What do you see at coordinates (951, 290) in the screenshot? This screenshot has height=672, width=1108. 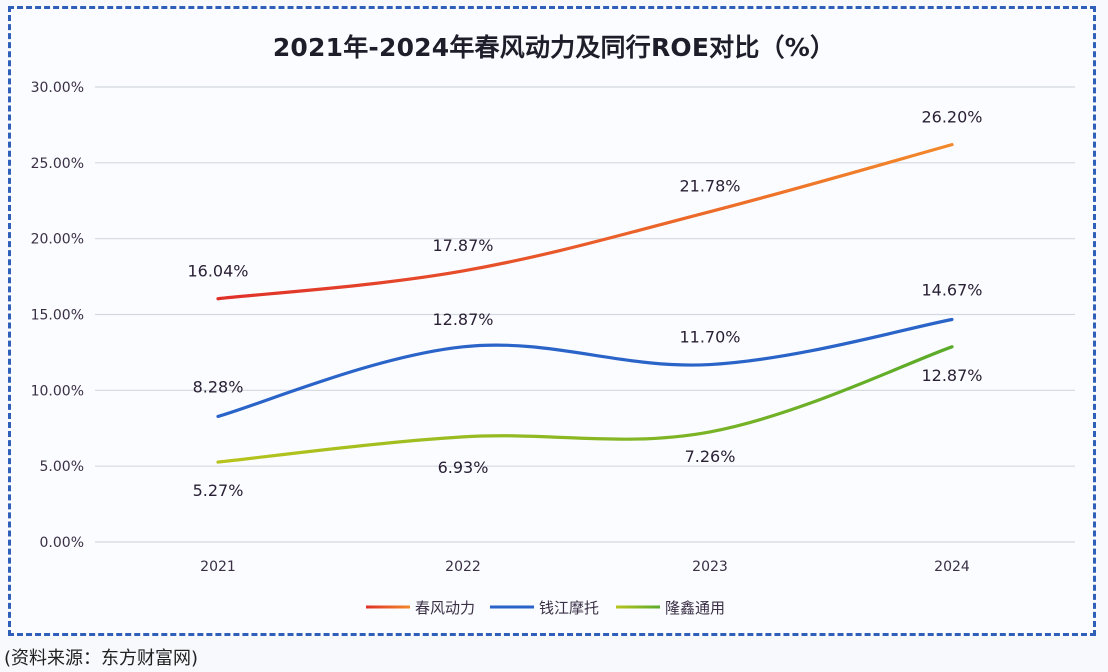 I see `data-label: 14.67%` at bounding box center [951, 290].